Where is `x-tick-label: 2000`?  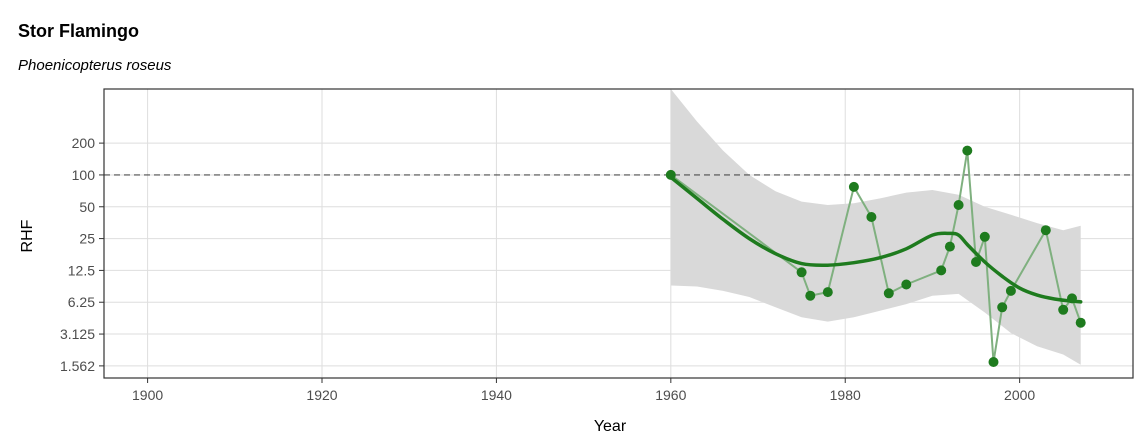 x-tick-label: 2000 is located at coordinates (1019, 395).